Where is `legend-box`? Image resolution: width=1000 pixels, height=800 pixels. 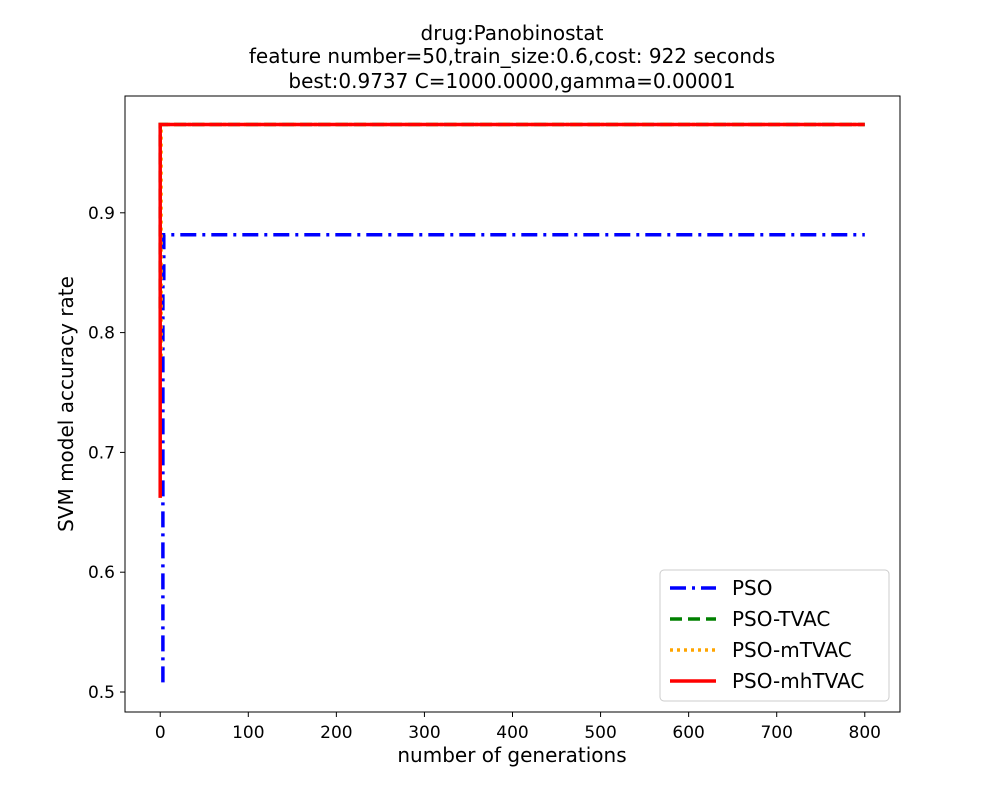
legend-box is located at coordinates (774, 635).